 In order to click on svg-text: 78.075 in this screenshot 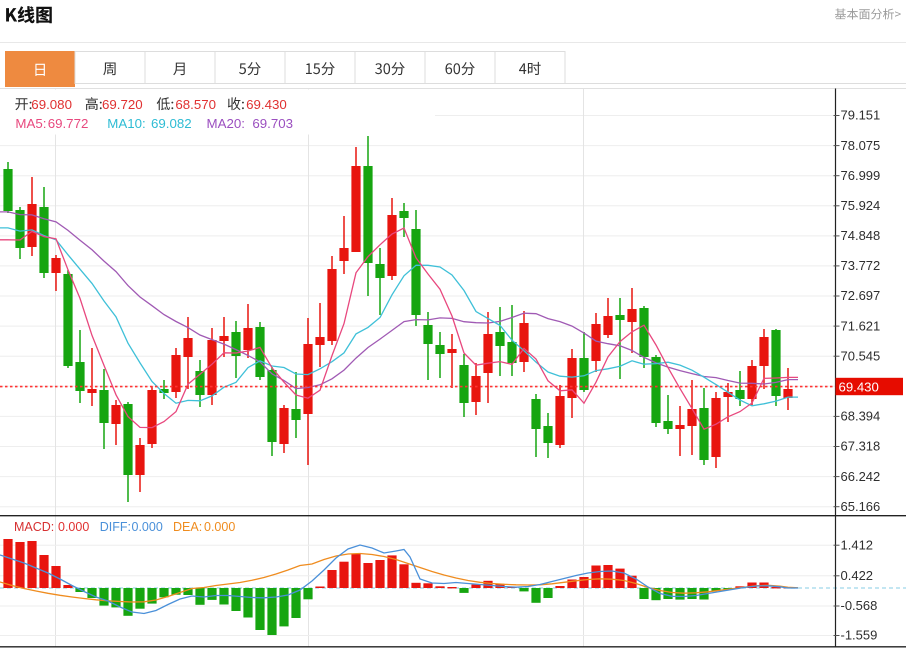, I will do `click(861, 145)`.